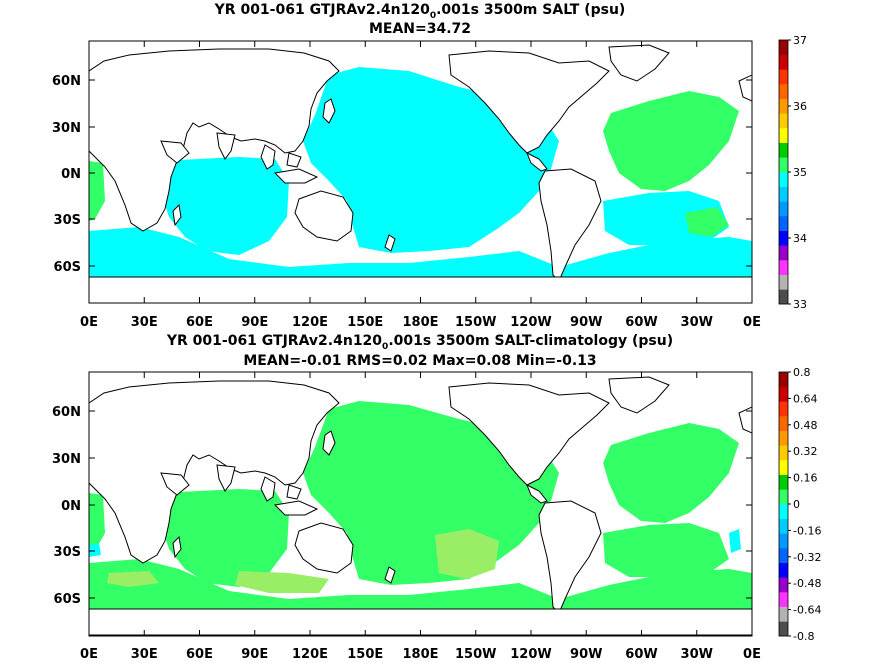 This screenshot has width=884, height=663. What do you see at coordinates (800, 172) in the screenshot?
I see `colorbar-label: 35` at bounding box center [800, 172].